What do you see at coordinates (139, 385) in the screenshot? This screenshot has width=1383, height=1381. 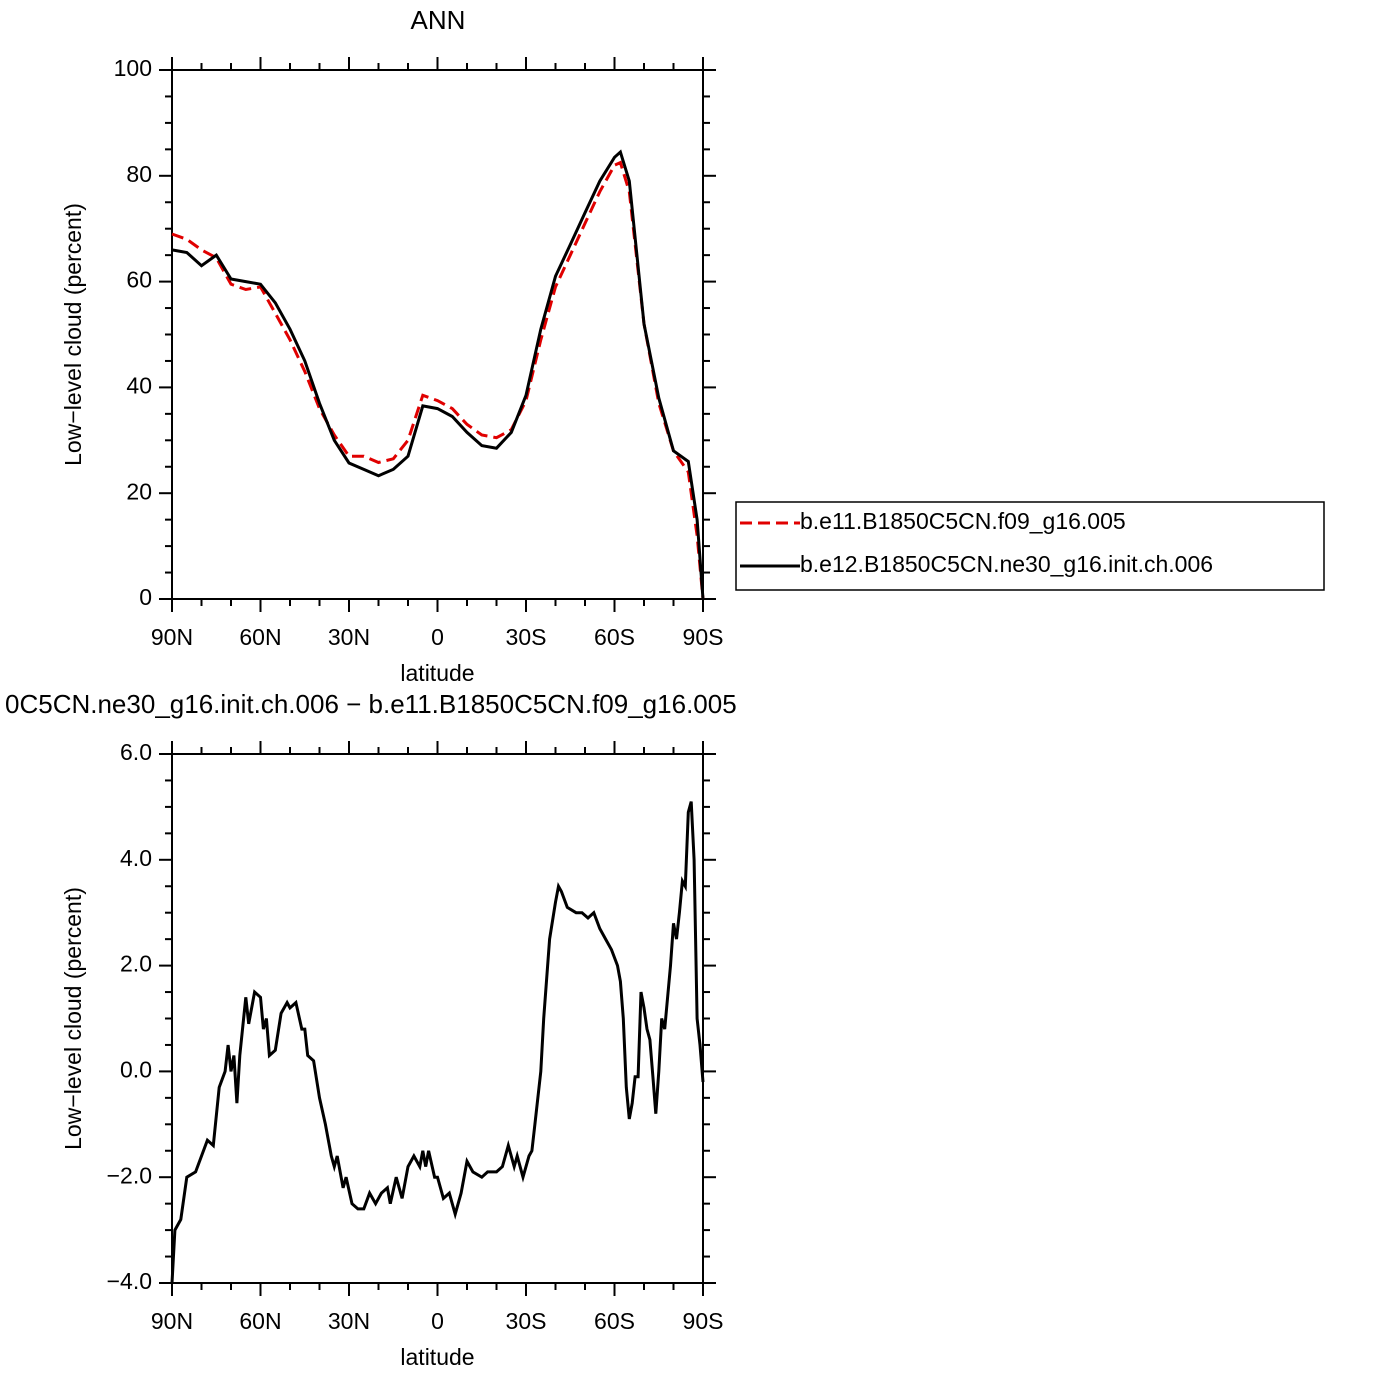 I see `y-tick-label: 40` at bounding box center [139, 385].